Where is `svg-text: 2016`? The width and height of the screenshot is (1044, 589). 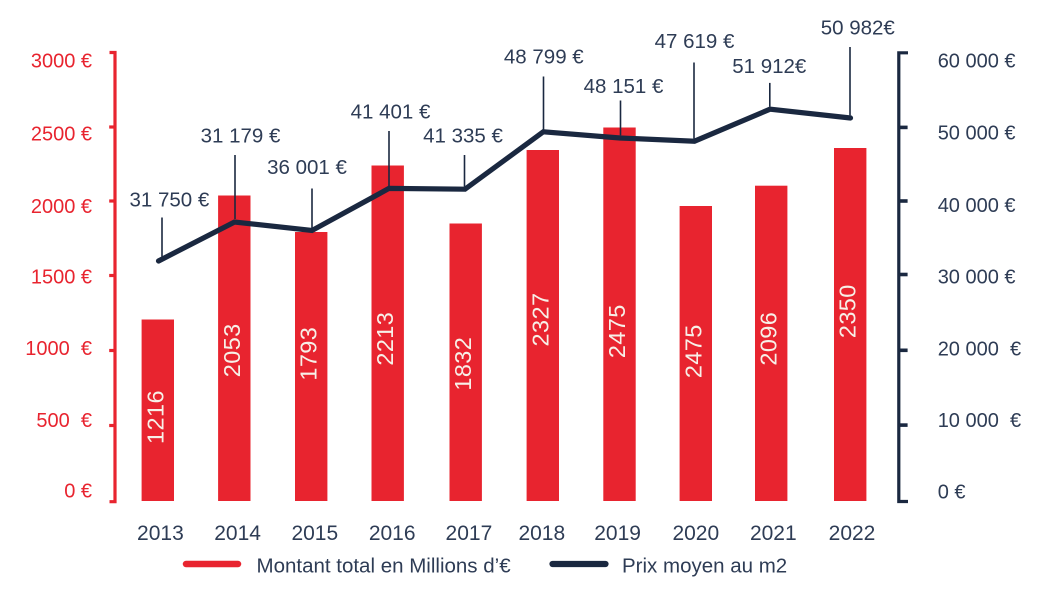 svg-text: 2016 is located at coordinates (392, 533).